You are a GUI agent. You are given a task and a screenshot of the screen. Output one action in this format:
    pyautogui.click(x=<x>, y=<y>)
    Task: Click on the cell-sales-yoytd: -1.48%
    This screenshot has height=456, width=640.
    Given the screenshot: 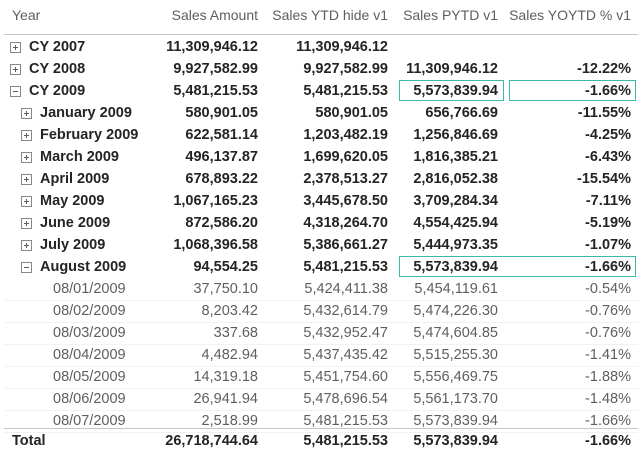 What is the action you would take?
    pyautogui.click(x=608, y=399)
    